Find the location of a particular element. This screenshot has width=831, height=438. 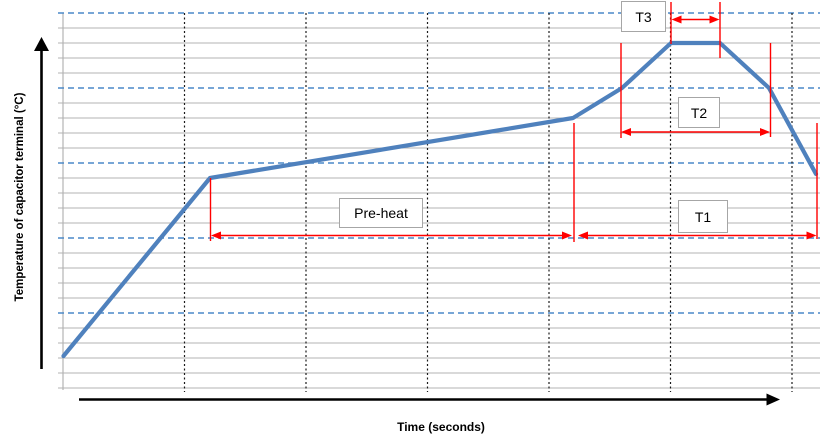

y-axis-arrowhead-icon is located at coordinates (41, 44).